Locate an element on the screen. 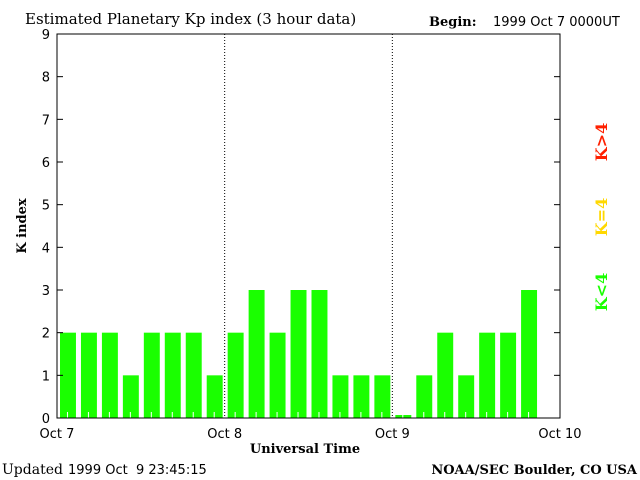 This screenshot has width=640, height=480. begin-value: 1999 Oct 7 0000UT is located at coordinates (556, 22).